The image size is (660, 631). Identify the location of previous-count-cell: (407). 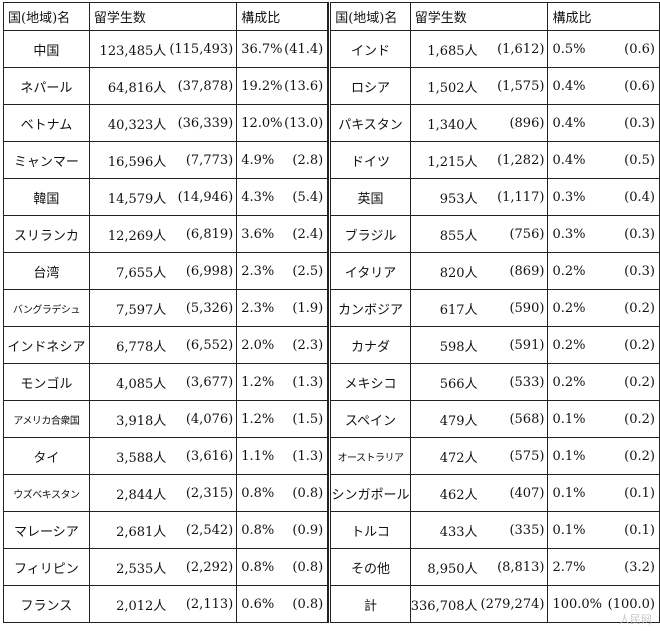
(514, 493).